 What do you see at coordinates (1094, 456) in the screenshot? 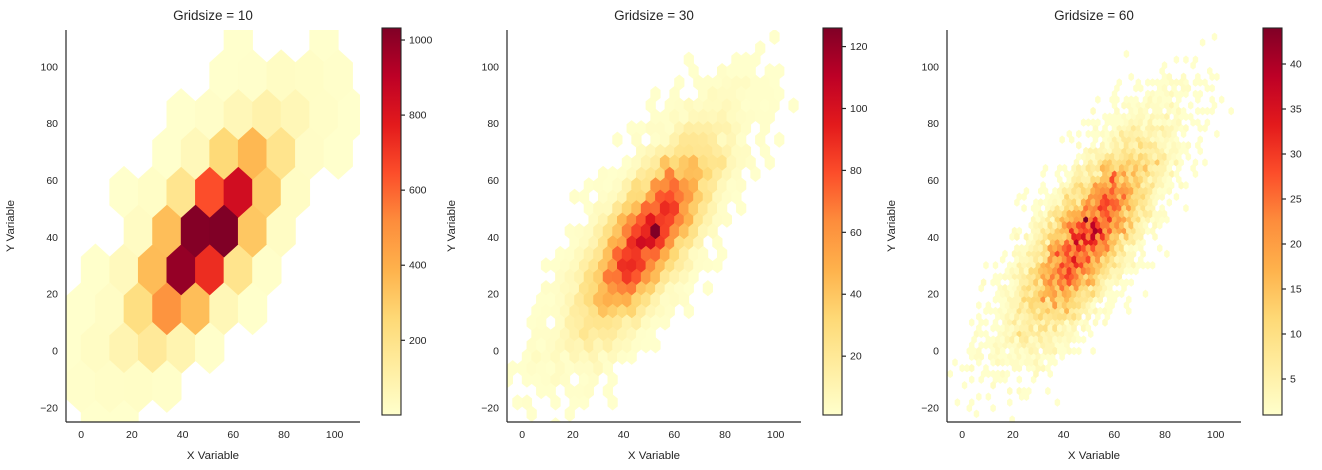
I see `x-axis-label: X Variable` at bounding box center [1094, 456].